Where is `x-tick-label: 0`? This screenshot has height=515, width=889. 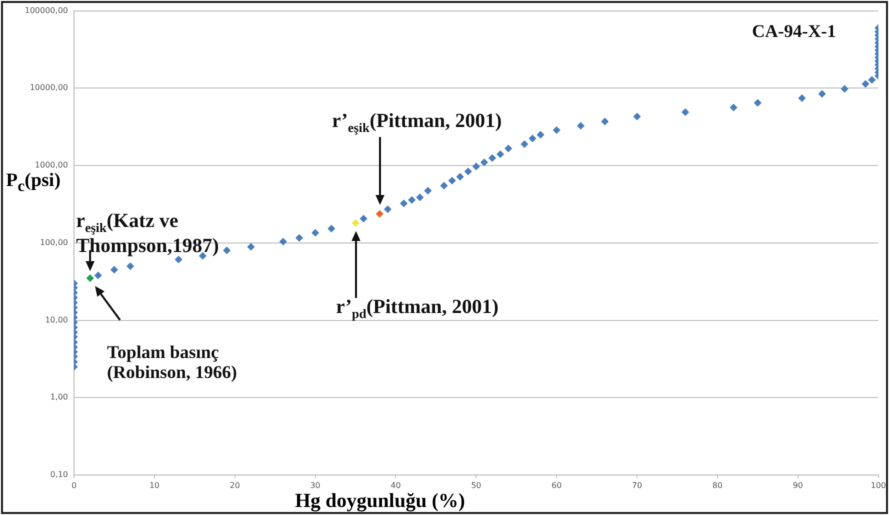
x-tick-label: 0 is located at coordinates (74, 485).